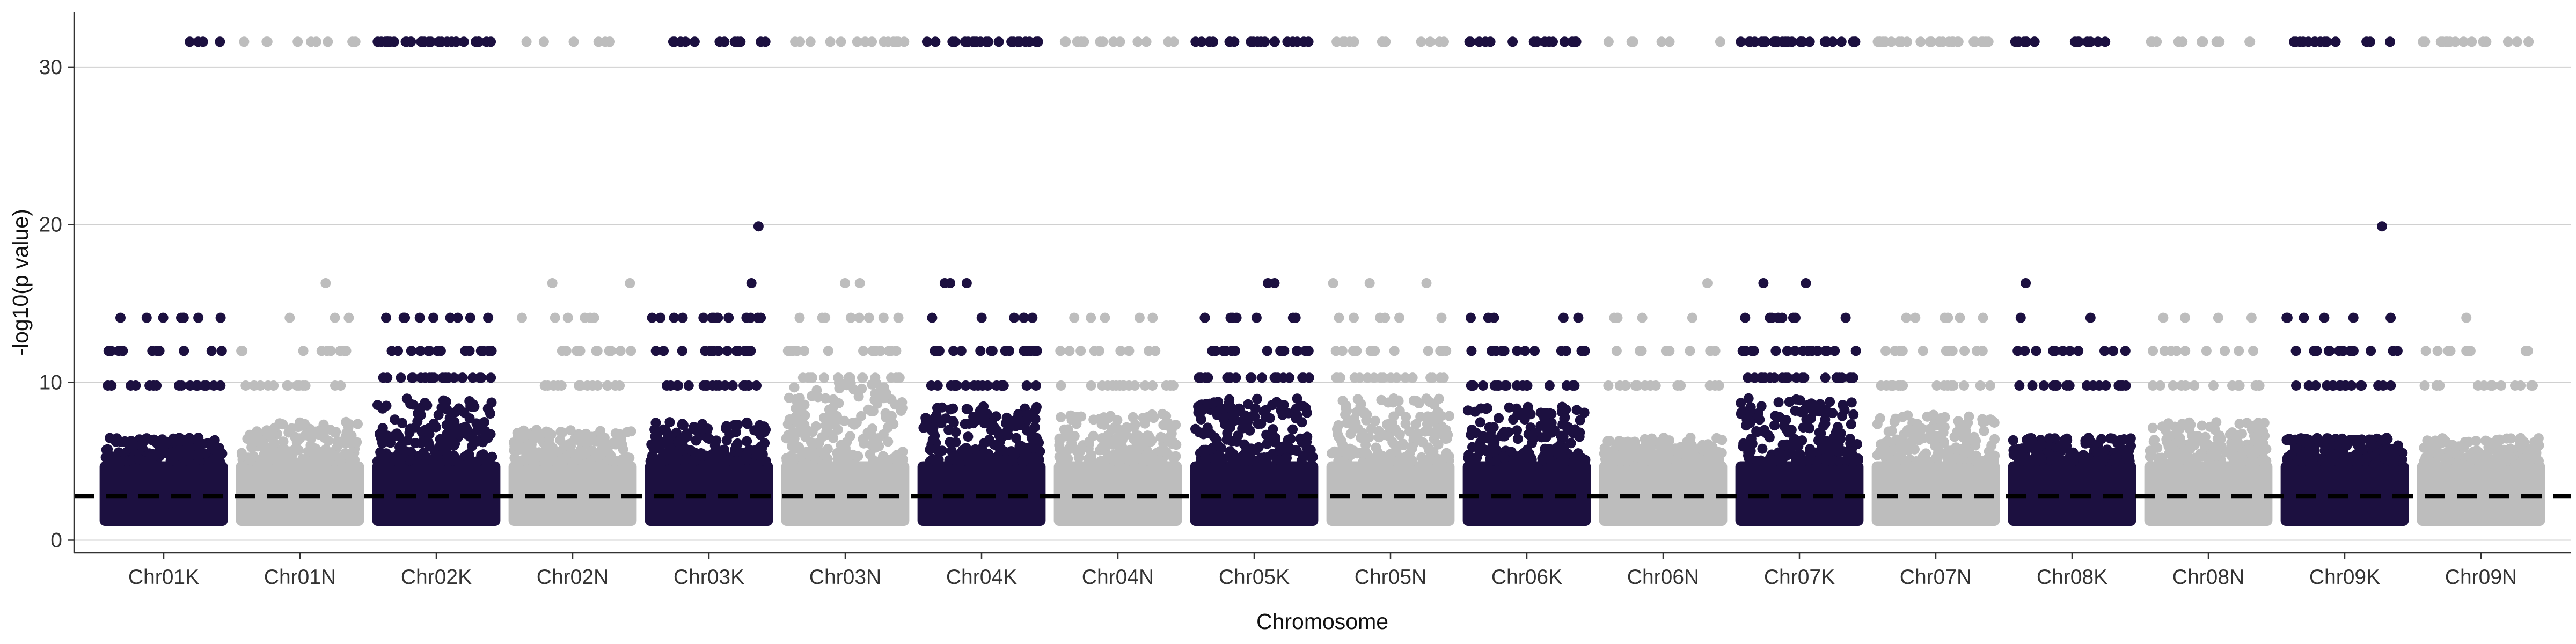  Describe the element at coordinates (163, 577) in the screenshot. I see `x-tick-label: Chr01K` at that location.